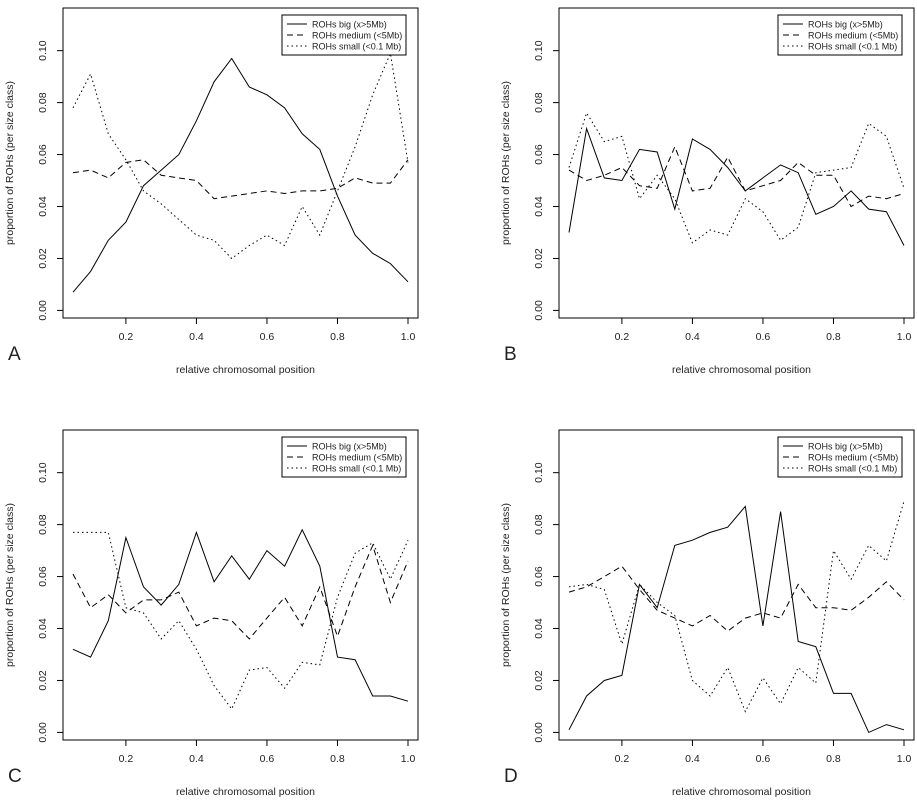 The width and height of the screenshot is (917, 800). I want to click on panel-label: D, so click(511, 776).